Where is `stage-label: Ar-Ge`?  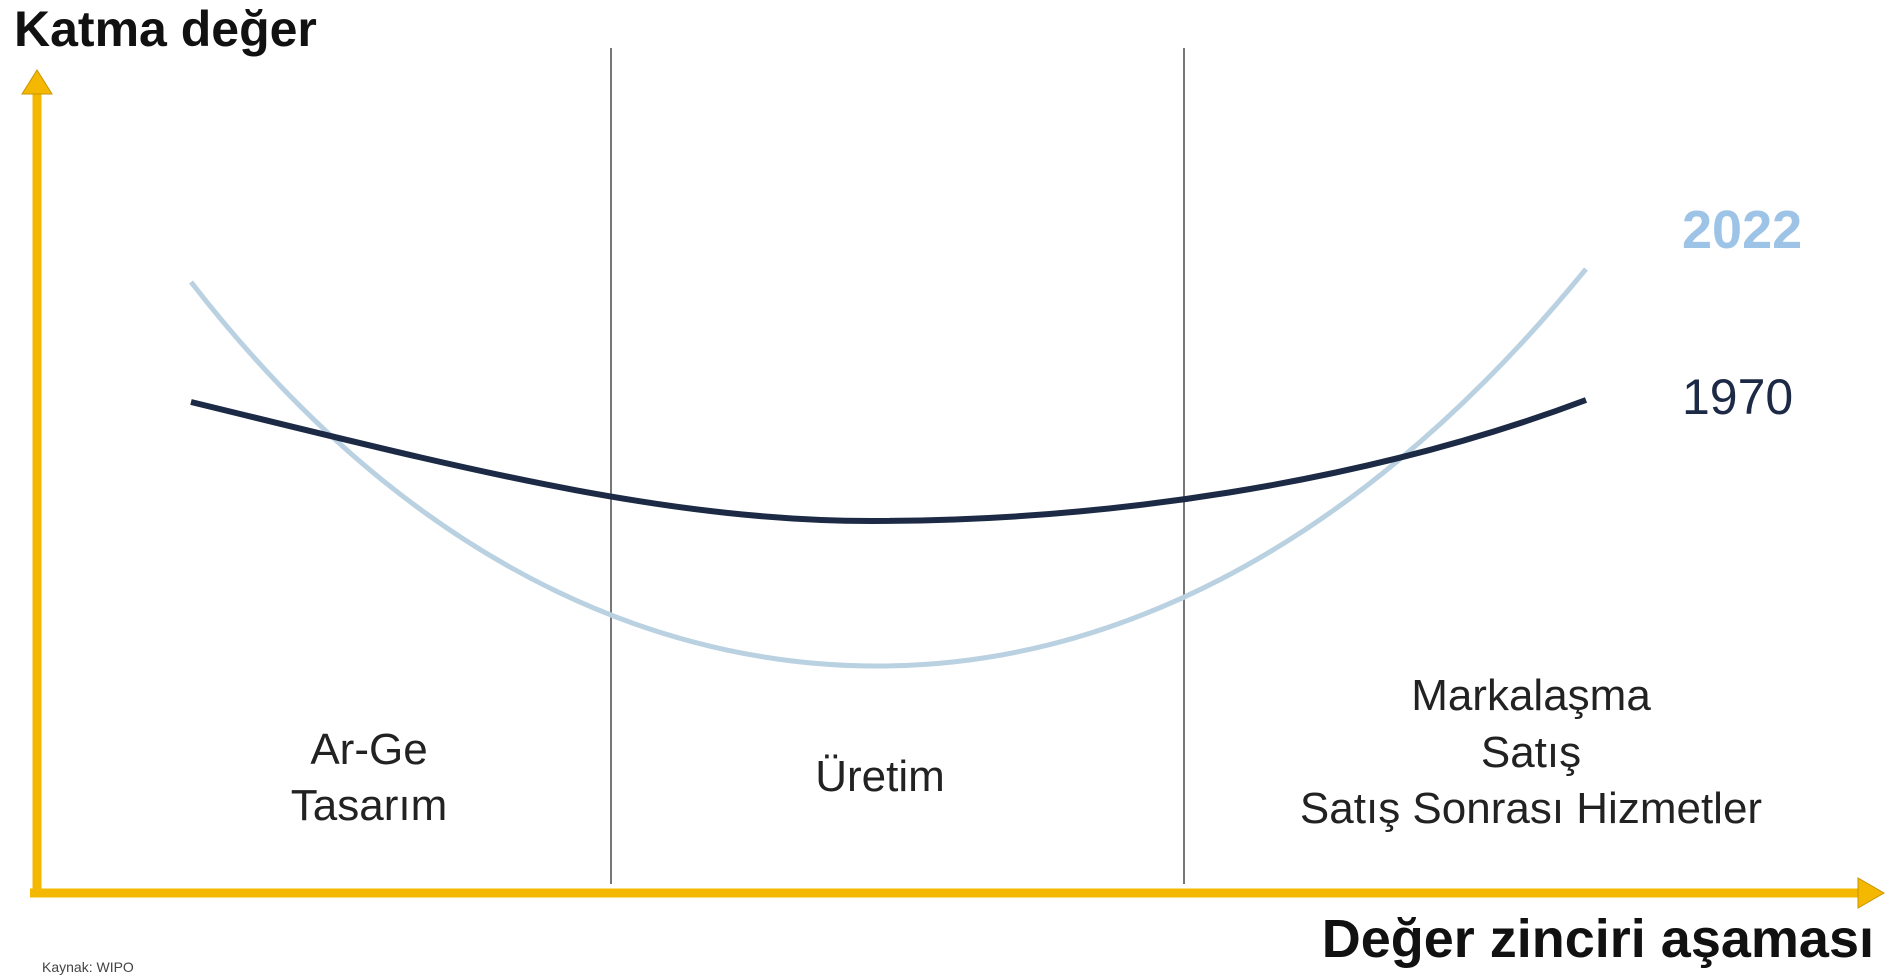
stage-label: Ar-Ge is located at coordinates (368, 749).